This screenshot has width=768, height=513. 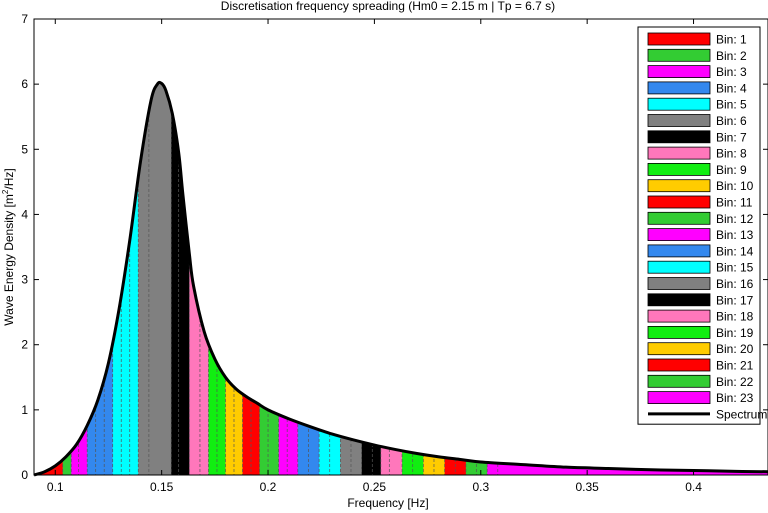 What do you see at coordinates (735, 317) in the screenshot?
I see `legend-label: Bin: 18` at bounding box center [735, 317].